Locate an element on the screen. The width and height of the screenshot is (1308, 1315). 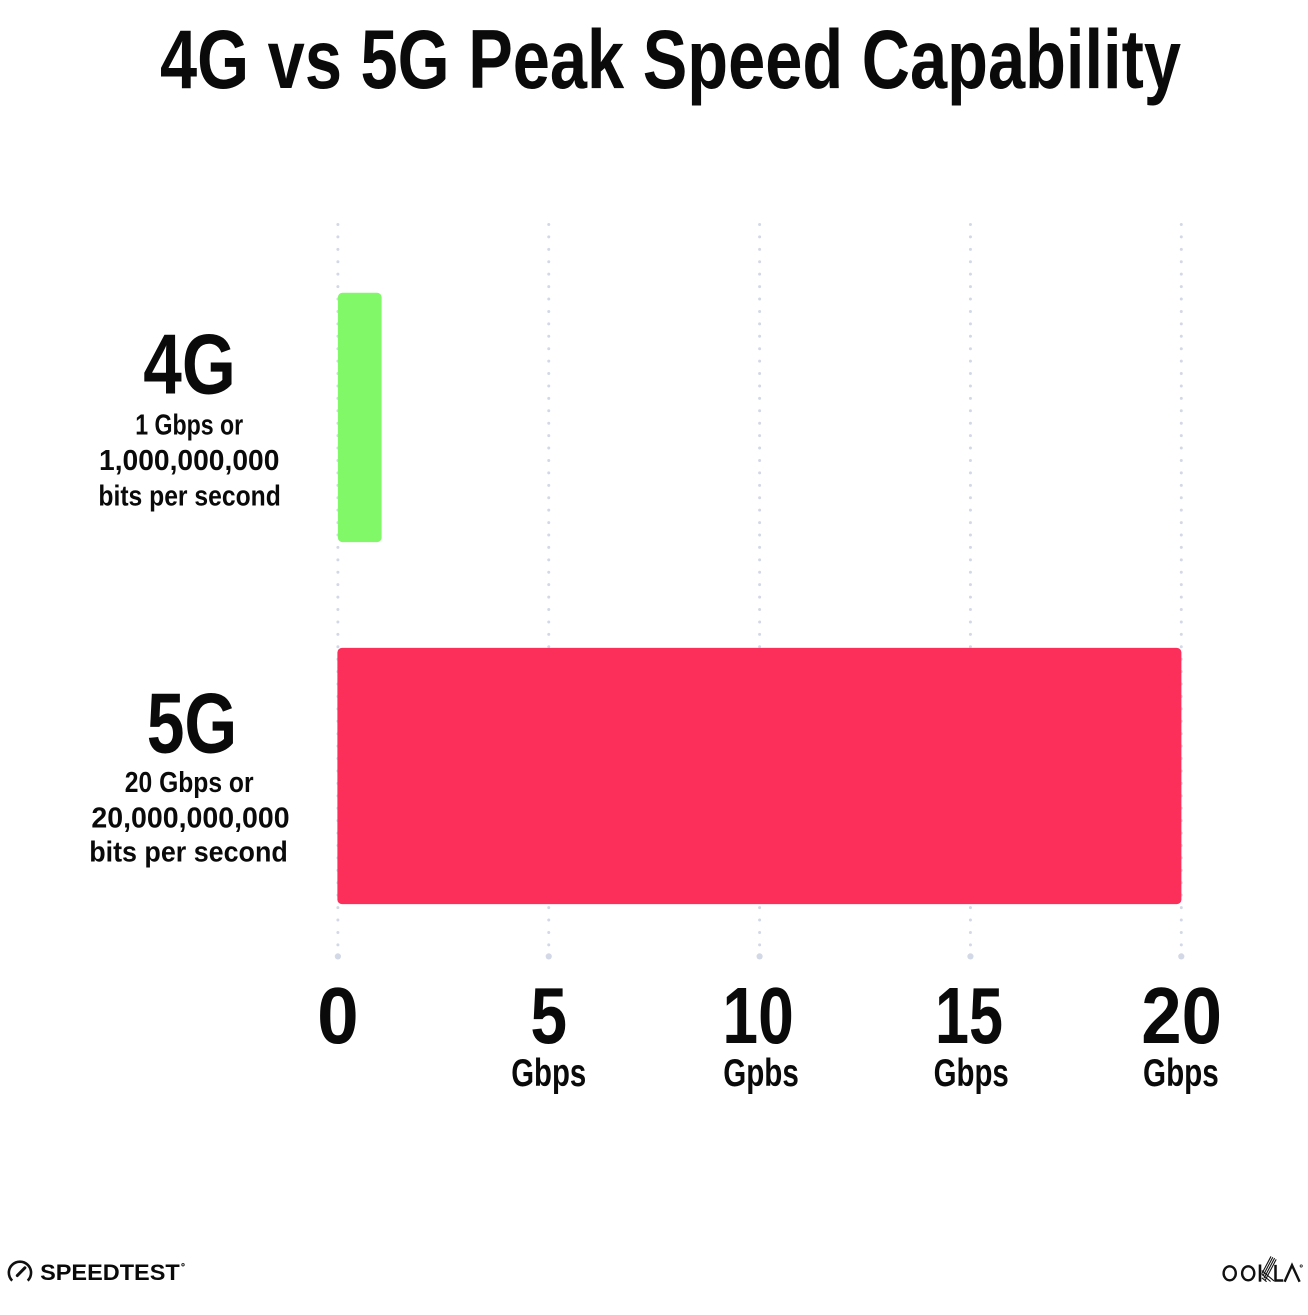
svg-text: 5 is located at coordinates (548, 1015).